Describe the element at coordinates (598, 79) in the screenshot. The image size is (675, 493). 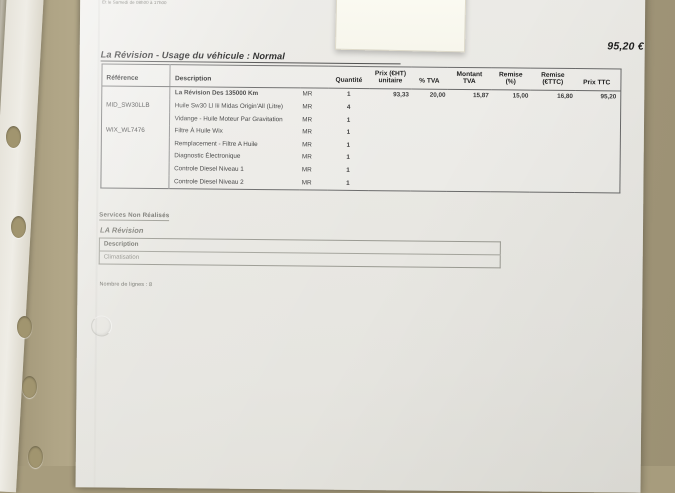
I see `column-header-price-ttc: Prix TTC` at that location.